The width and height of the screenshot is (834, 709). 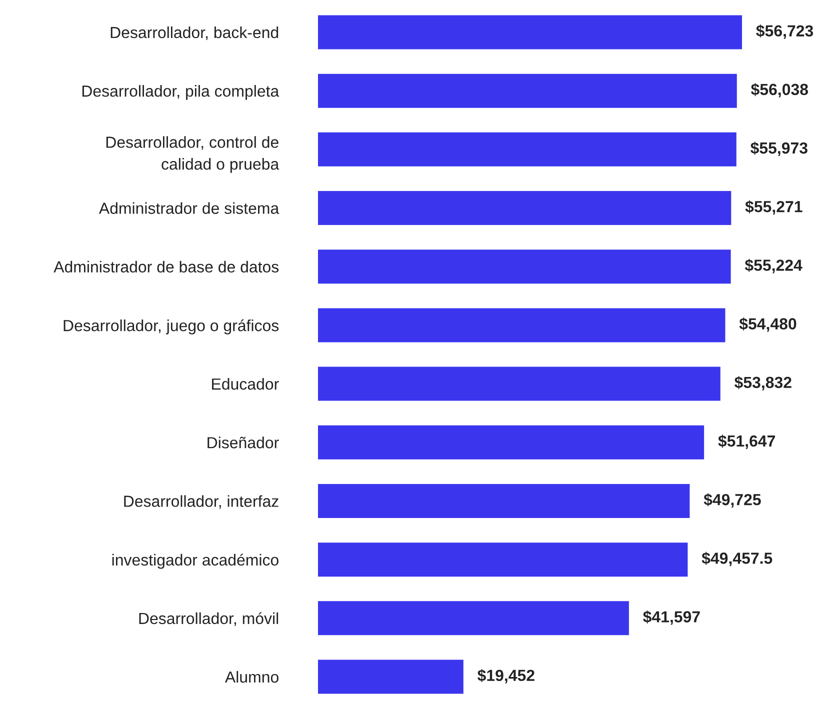 What do you see at coordinates (195, 561) in the screenshot?
I see `y-tick-label: investigador académico` at bounding box center [195, 561].